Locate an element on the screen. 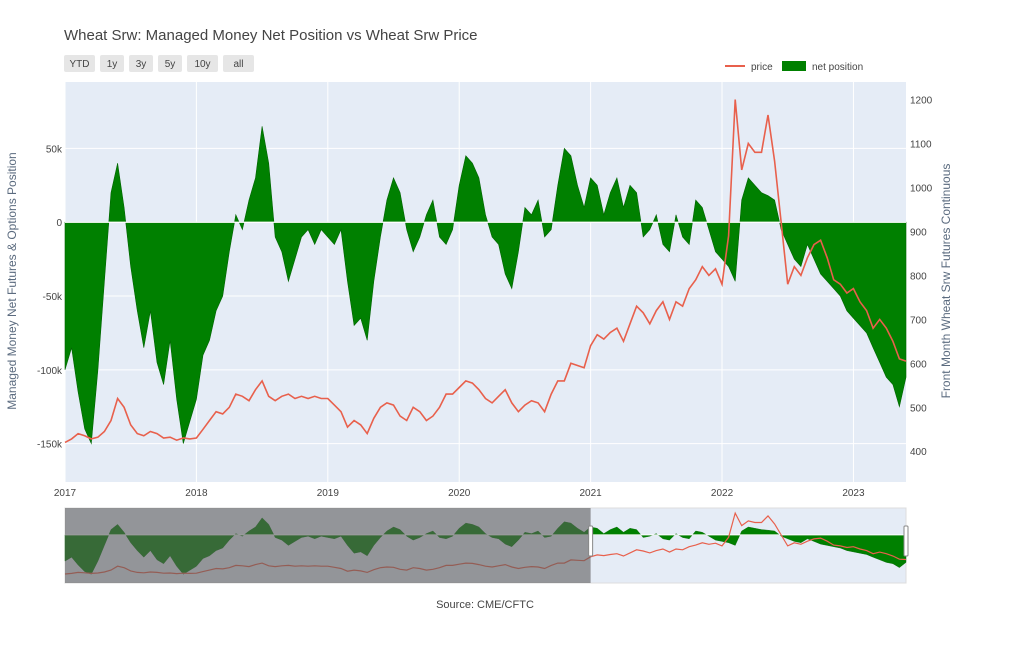 Image resolution: width=1024 pixels, height=648 pixels. left-tick-label: -150k is located at coordinates (50, 445).